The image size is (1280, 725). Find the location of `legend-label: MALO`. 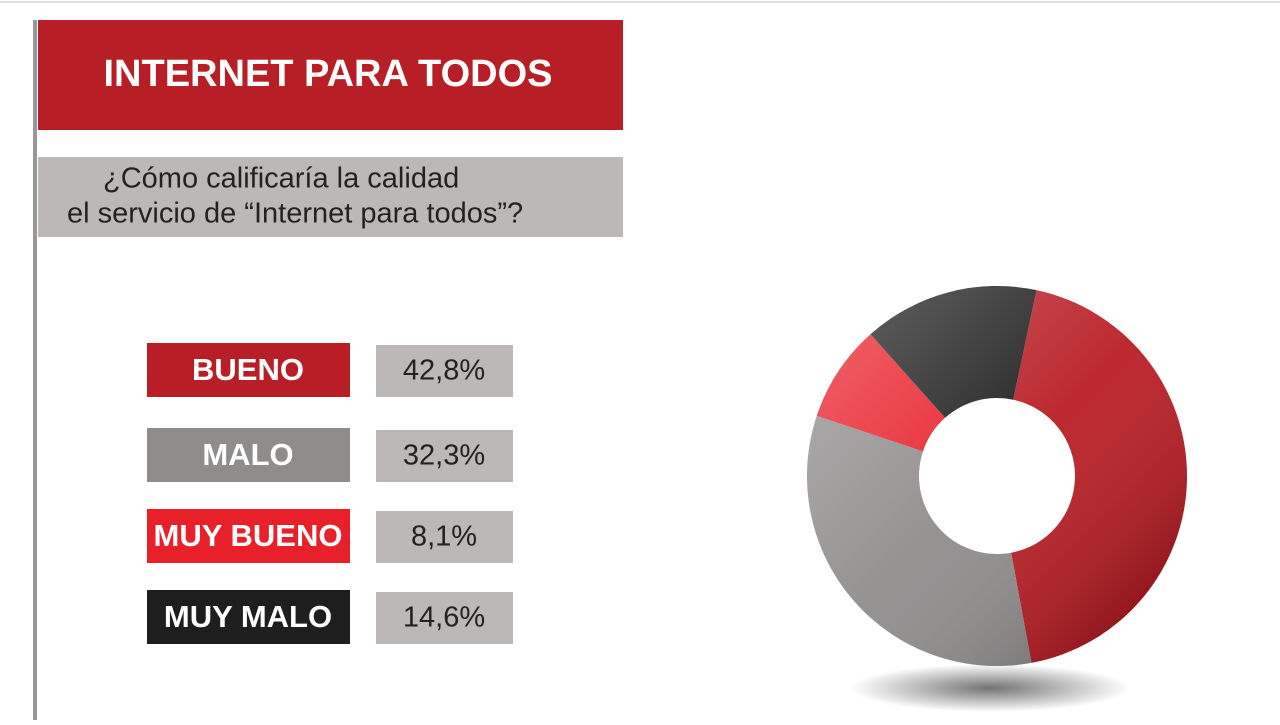

legend-label: MALO is located at coordinates (247, 454).